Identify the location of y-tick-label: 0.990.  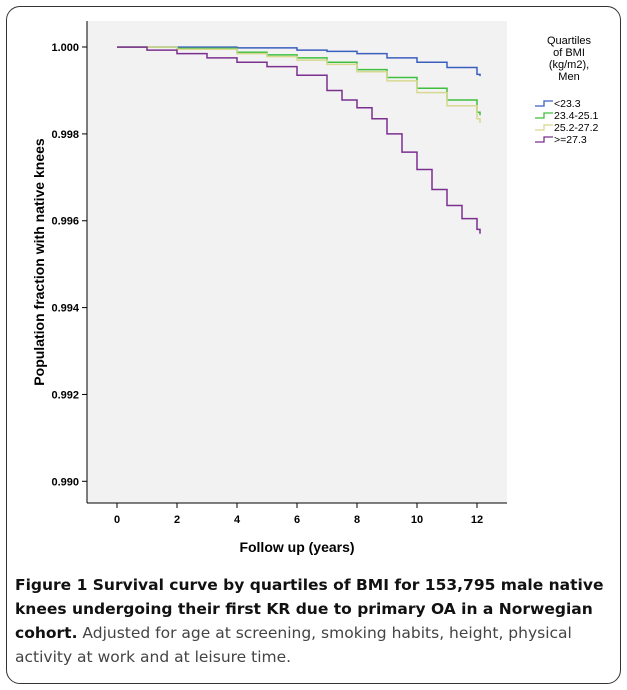
(65, 482).